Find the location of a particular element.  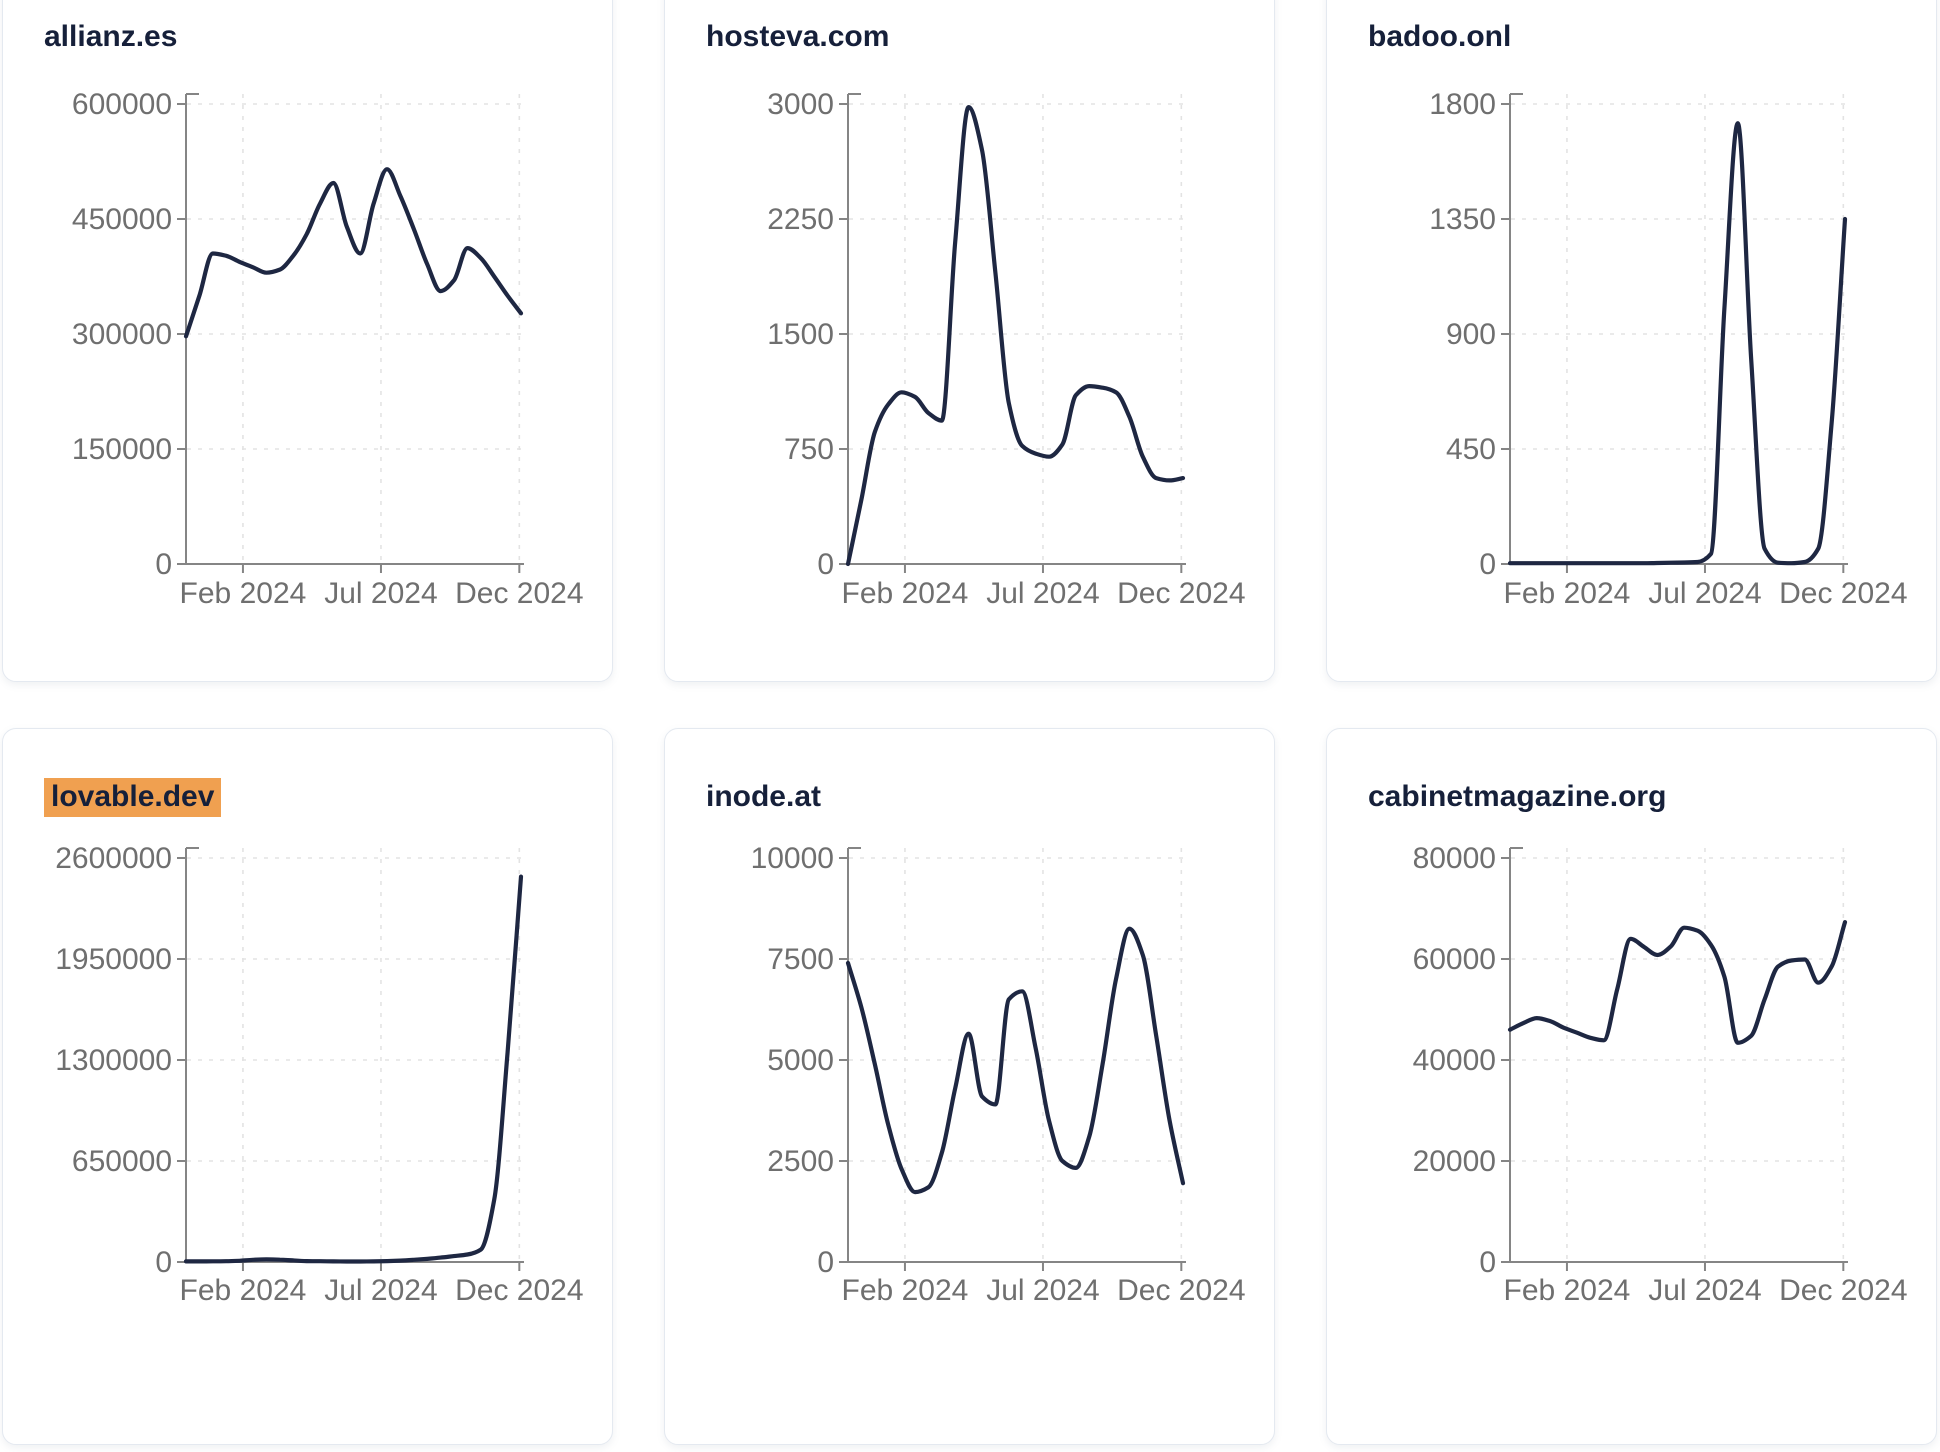

y-tick-label: 40000 is located at coordinates (1454, 1060).